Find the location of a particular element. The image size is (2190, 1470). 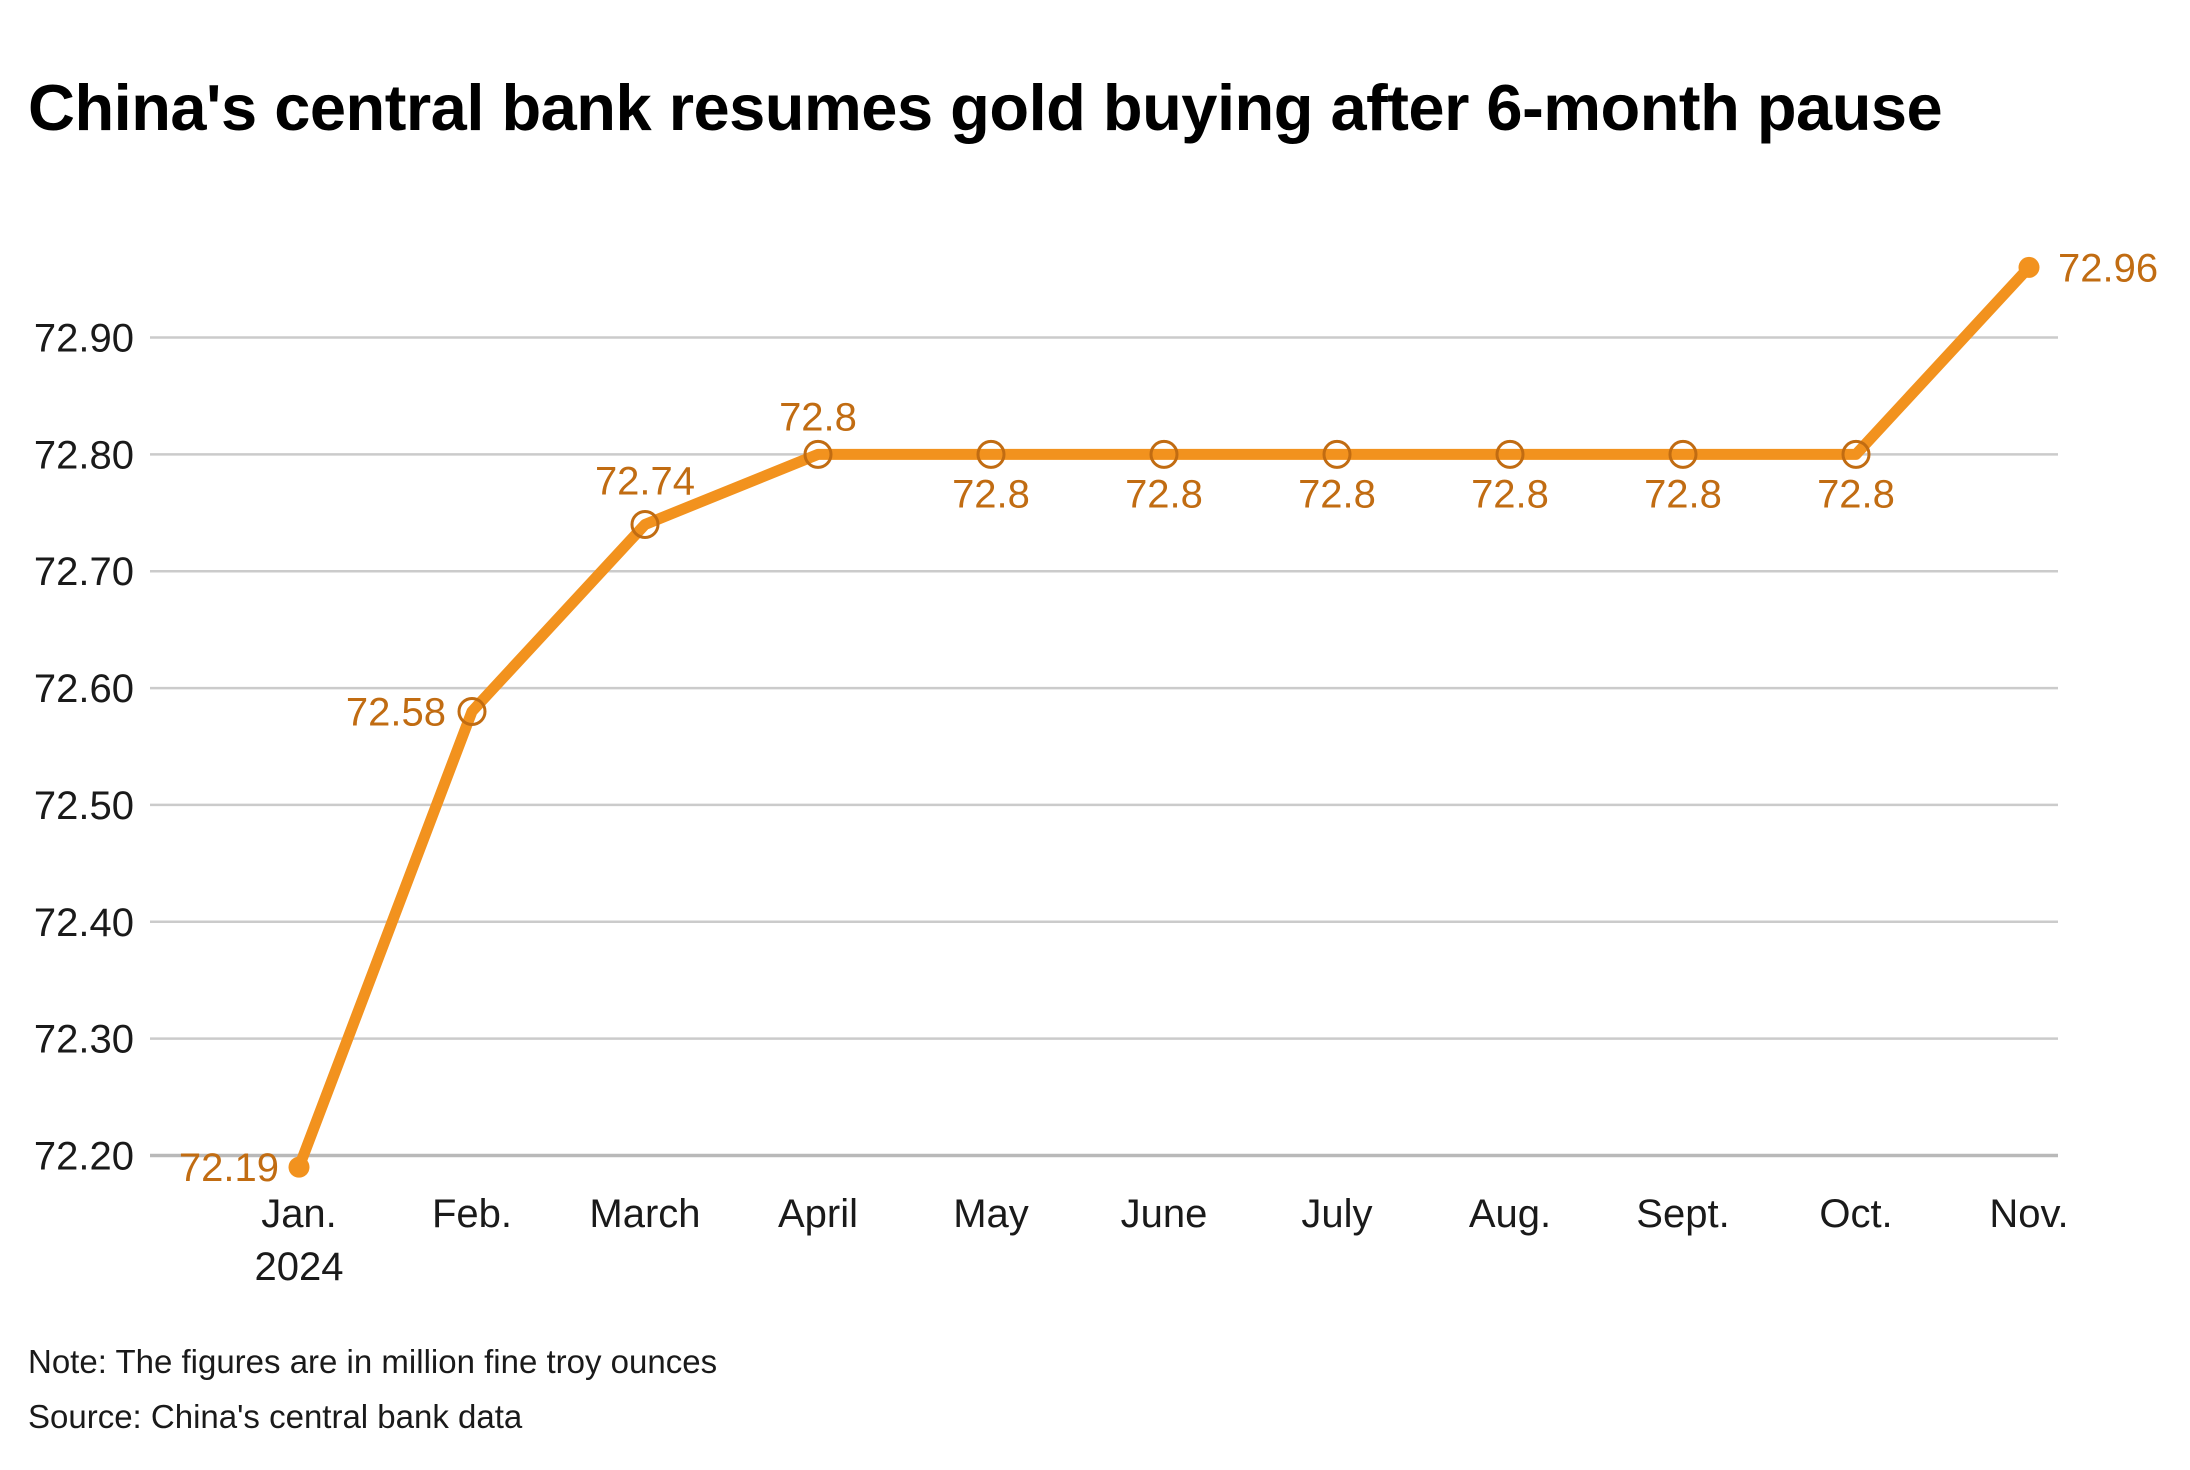

chart-source: Source: China's central bank data is located at coordinates (275, 1416).